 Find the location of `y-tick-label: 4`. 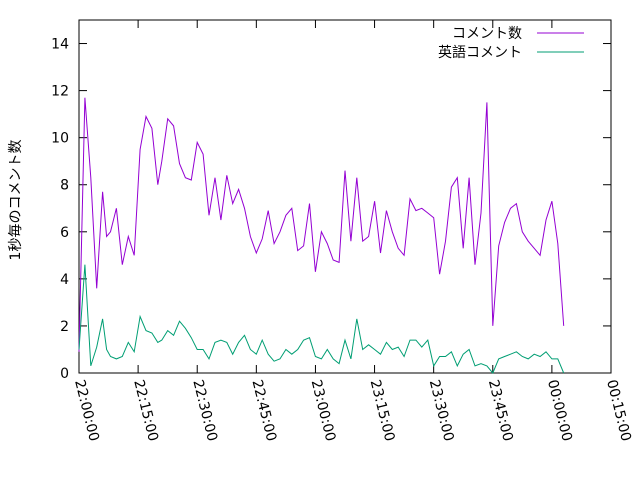

y-tick-label: 4 is located at coordinates (64, 280).